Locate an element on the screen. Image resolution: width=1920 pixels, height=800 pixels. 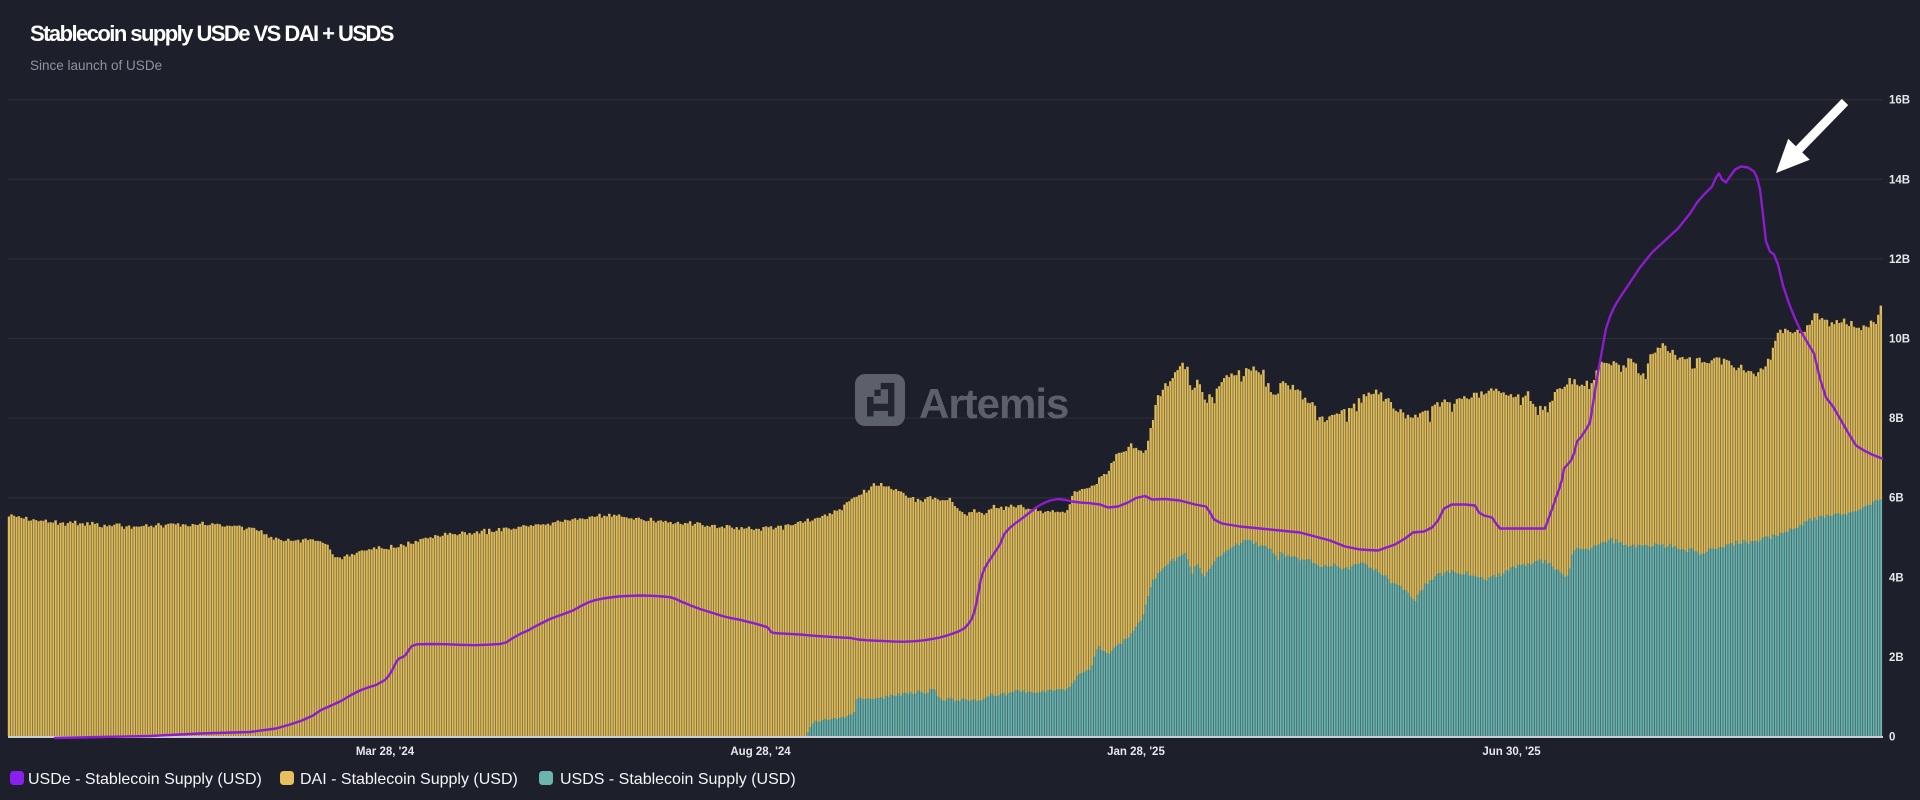
svg-text: Aug 28, '24 is located at coordinates (760, 752).